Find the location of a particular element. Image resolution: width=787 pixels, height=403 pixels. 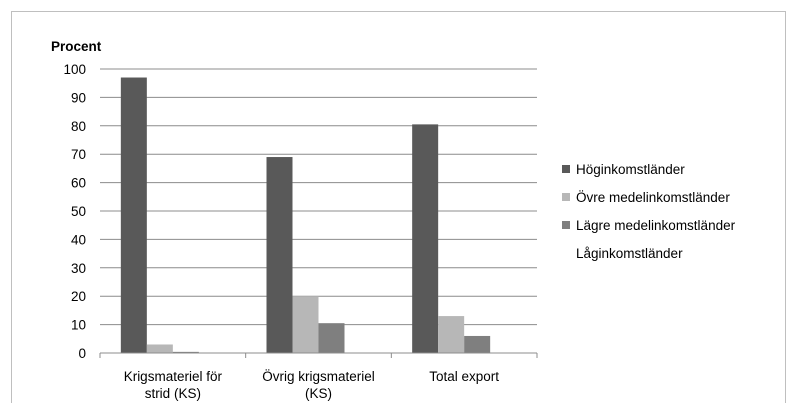

legend-label: Höginkomstländer is located at coordinates (630, 169).